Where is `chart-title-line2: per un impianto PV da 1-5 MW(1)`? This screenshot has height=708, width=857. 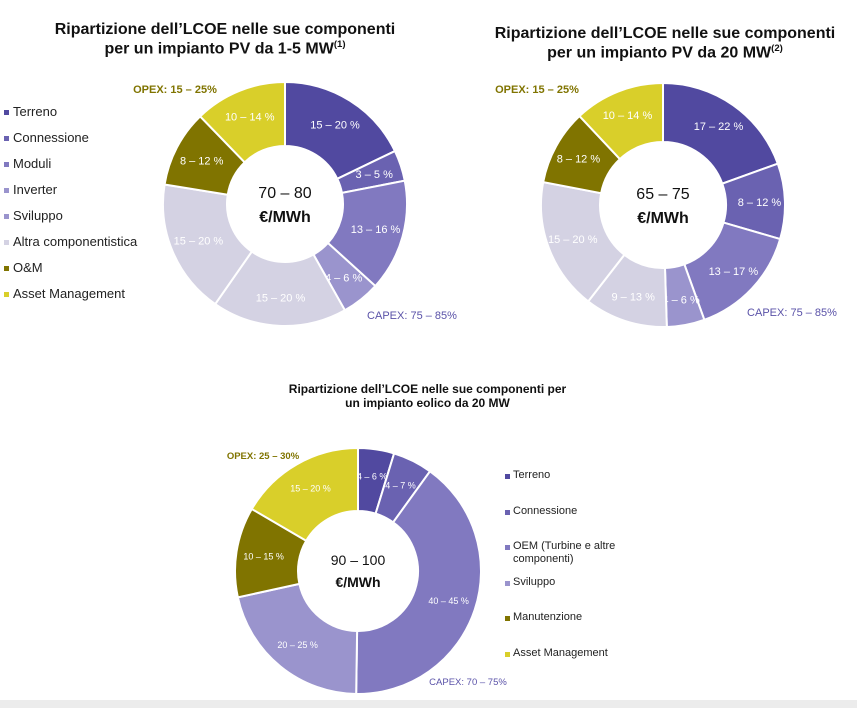
chart-title-line2: per un impianto PV da 1-5 MW(1) is located at coordinates (225, 49).